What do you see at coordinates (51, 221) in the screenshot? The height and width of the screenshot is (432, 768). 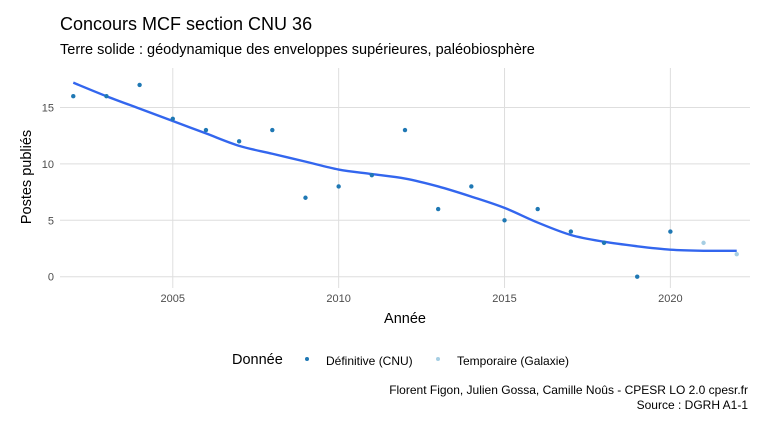 I see `y-tick-label: 5` at bounding box center [51, 221].